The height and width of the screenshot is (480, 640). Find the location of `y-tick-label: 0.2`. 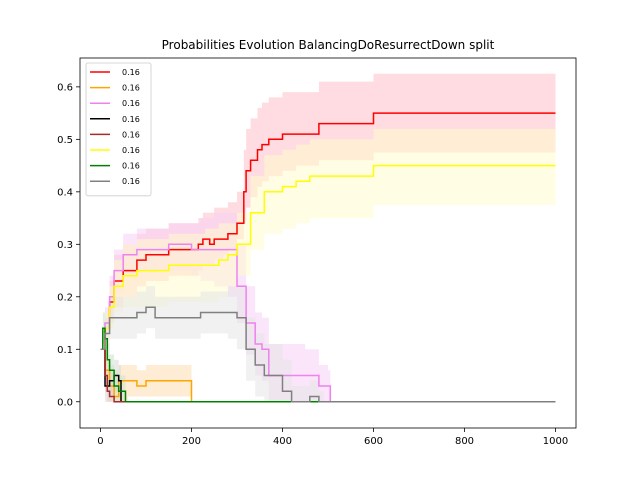

y-tick-label: 0.2 is located at coordinates (65, 297).